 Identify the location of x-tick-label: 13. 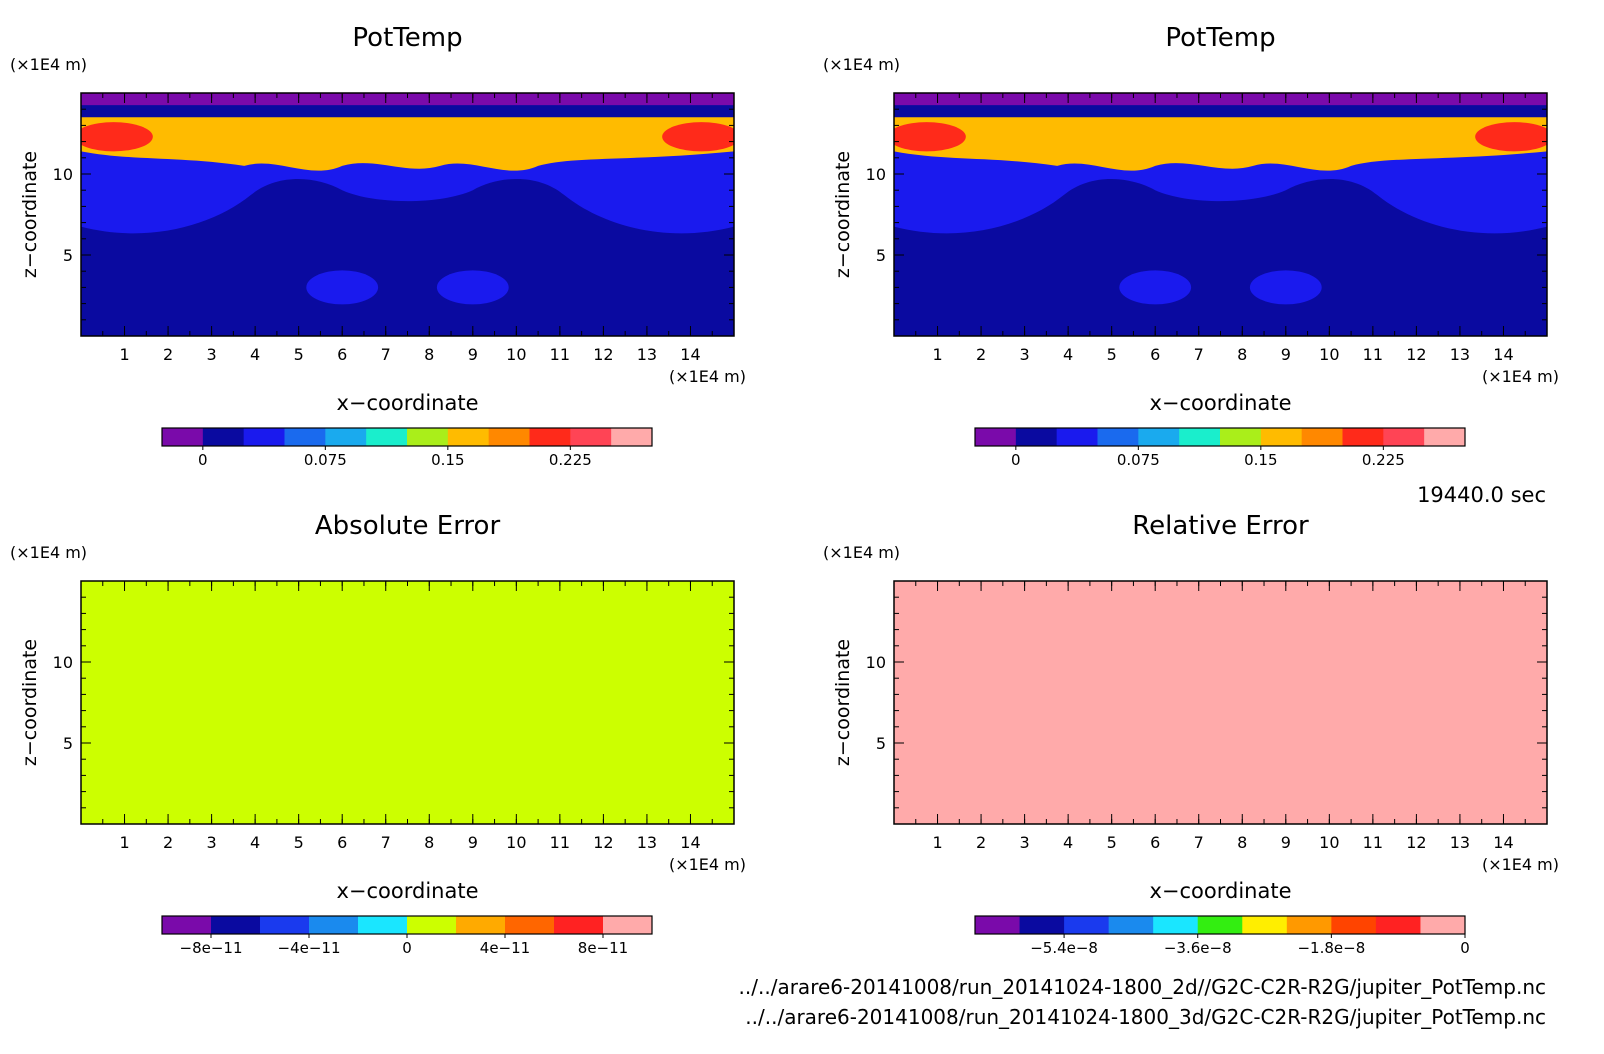
(647, 354).